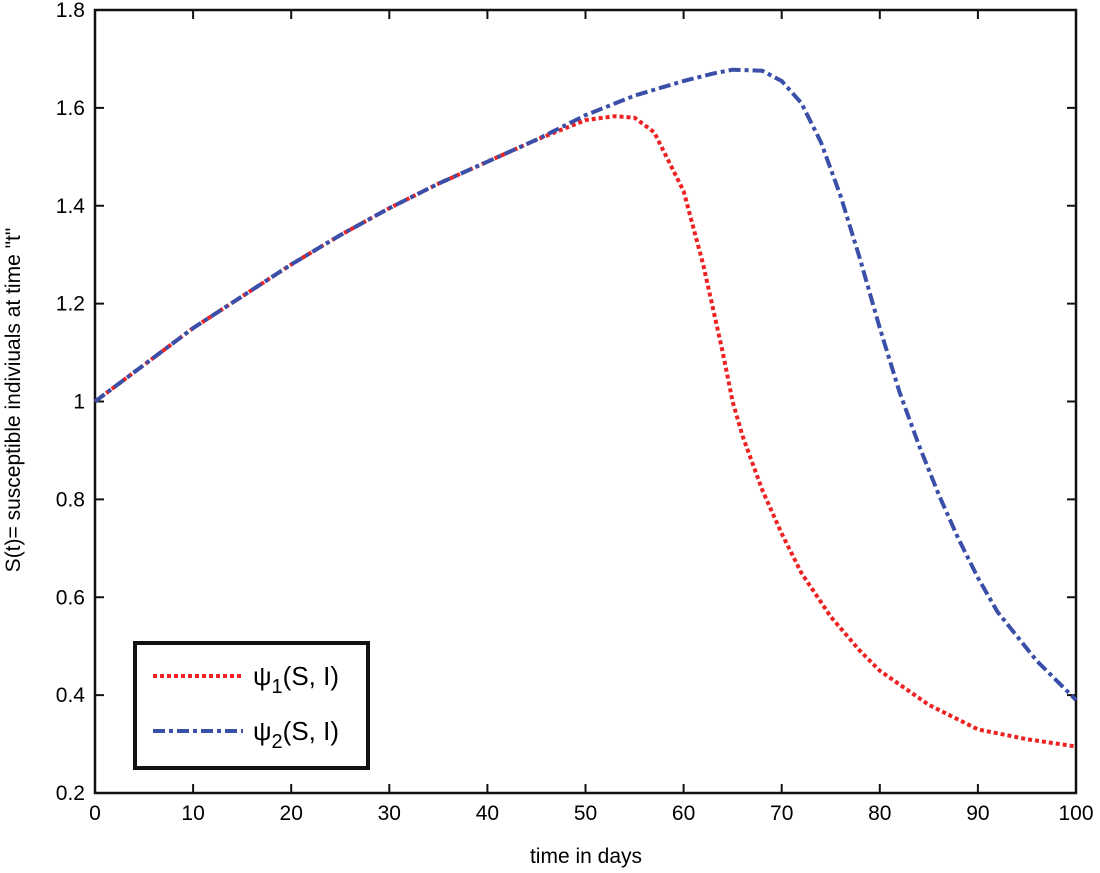 The width and height of the screenshot is (1100, 873). Describe the element at coordinates (70, 304) in the screenshot. I see `y-tick-label: 1.2` at that location.